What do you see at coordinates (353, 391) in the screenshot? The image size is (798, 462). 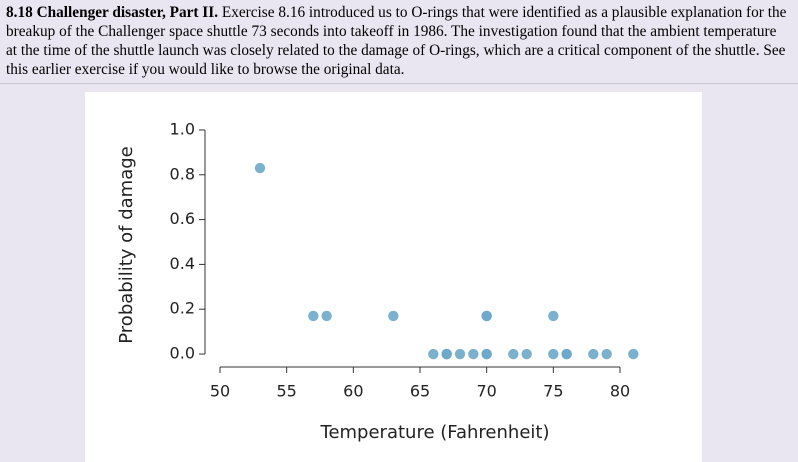 I see `x-tick-label: 60` at bounding box center [353, 391].